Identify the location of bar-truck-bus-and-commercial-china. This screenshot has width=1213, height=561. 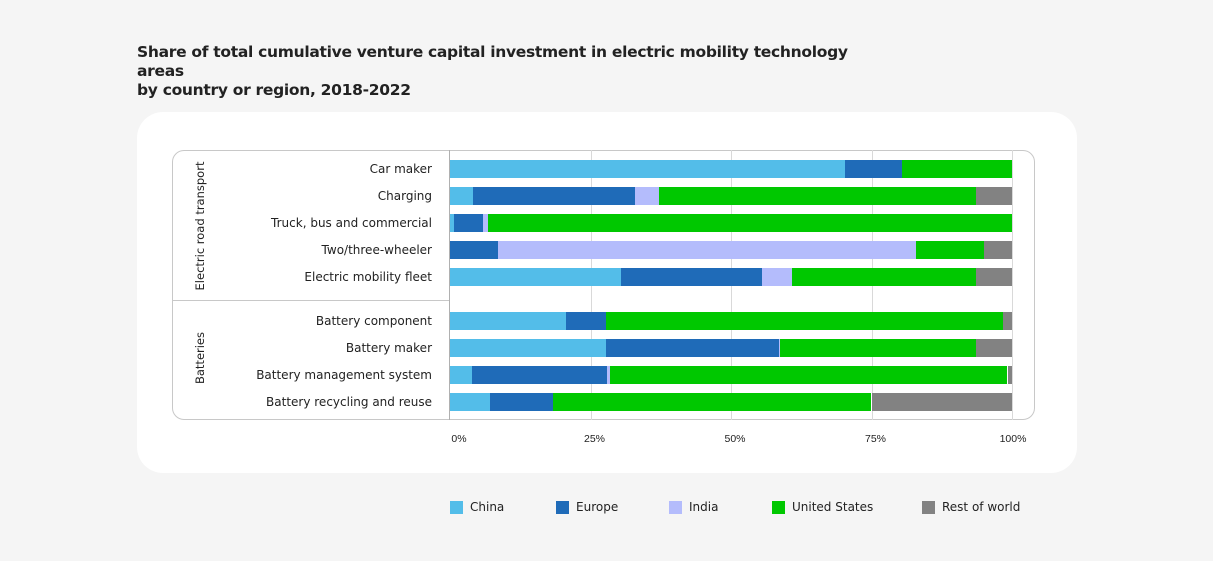
(452, 223).